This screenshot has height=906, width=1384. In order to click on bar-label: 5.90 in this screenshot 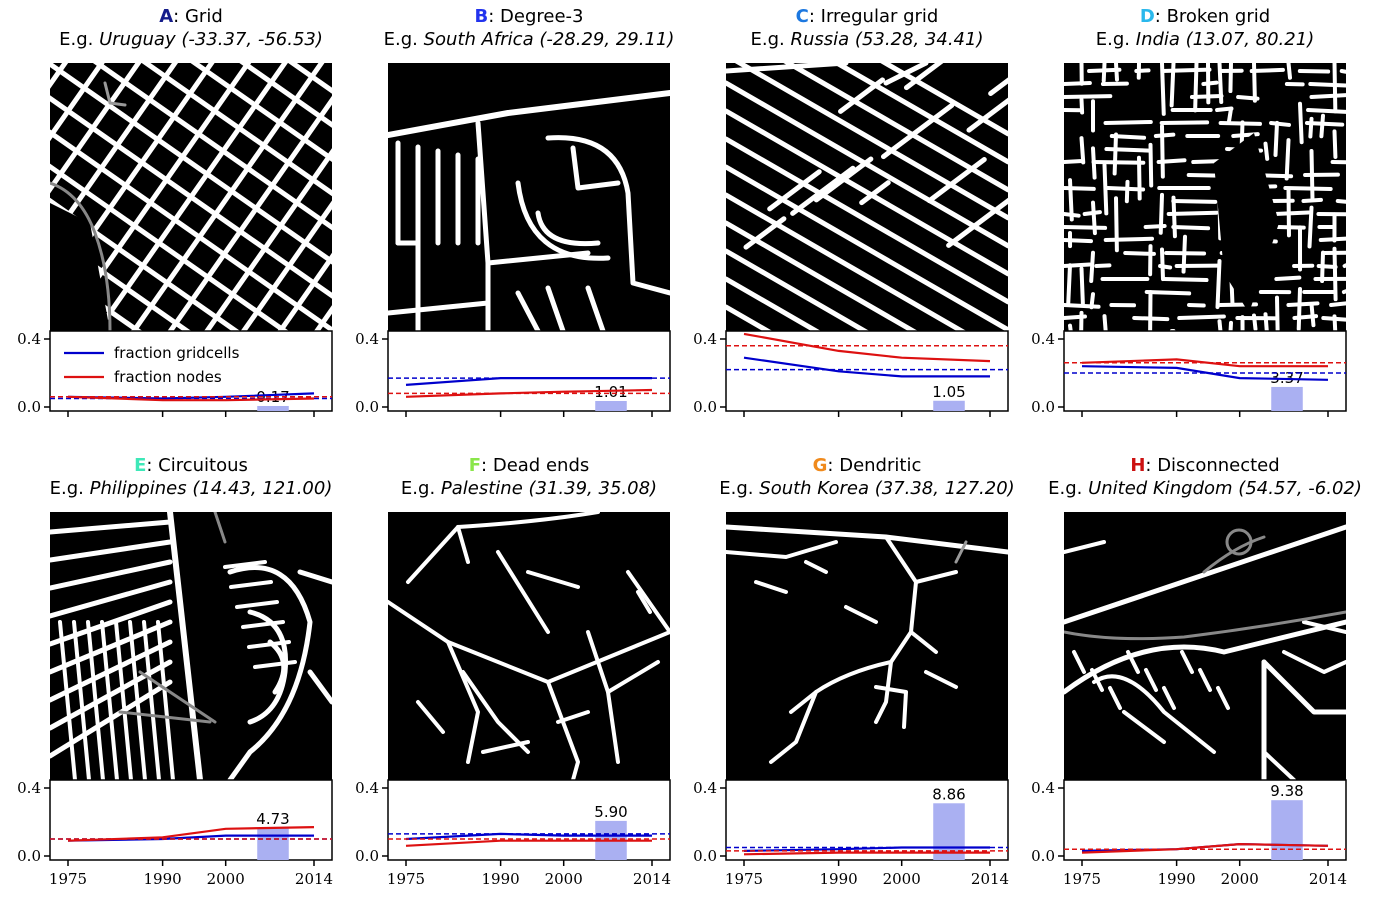, I will do `click(610, 812)`.